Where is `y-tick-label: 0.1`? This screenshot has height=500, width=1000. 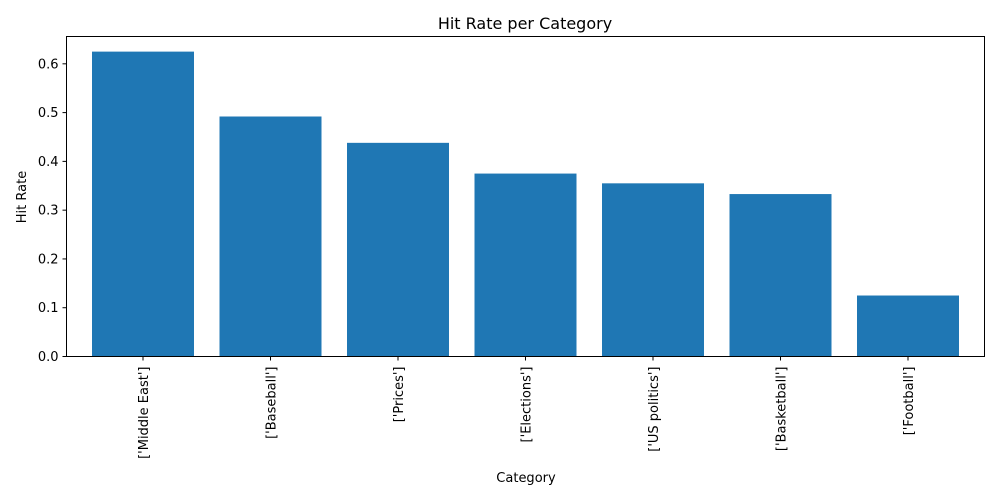 y-tick-label: 0.1 is located at coordinates (48, 308).